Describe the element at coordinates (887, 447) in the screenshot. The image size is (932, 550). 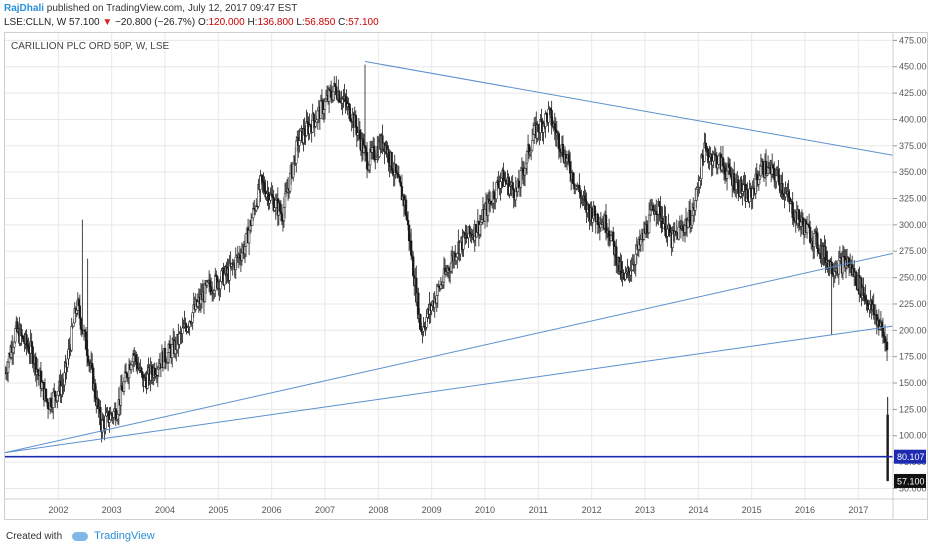
I see `last-candle-body` at that location.